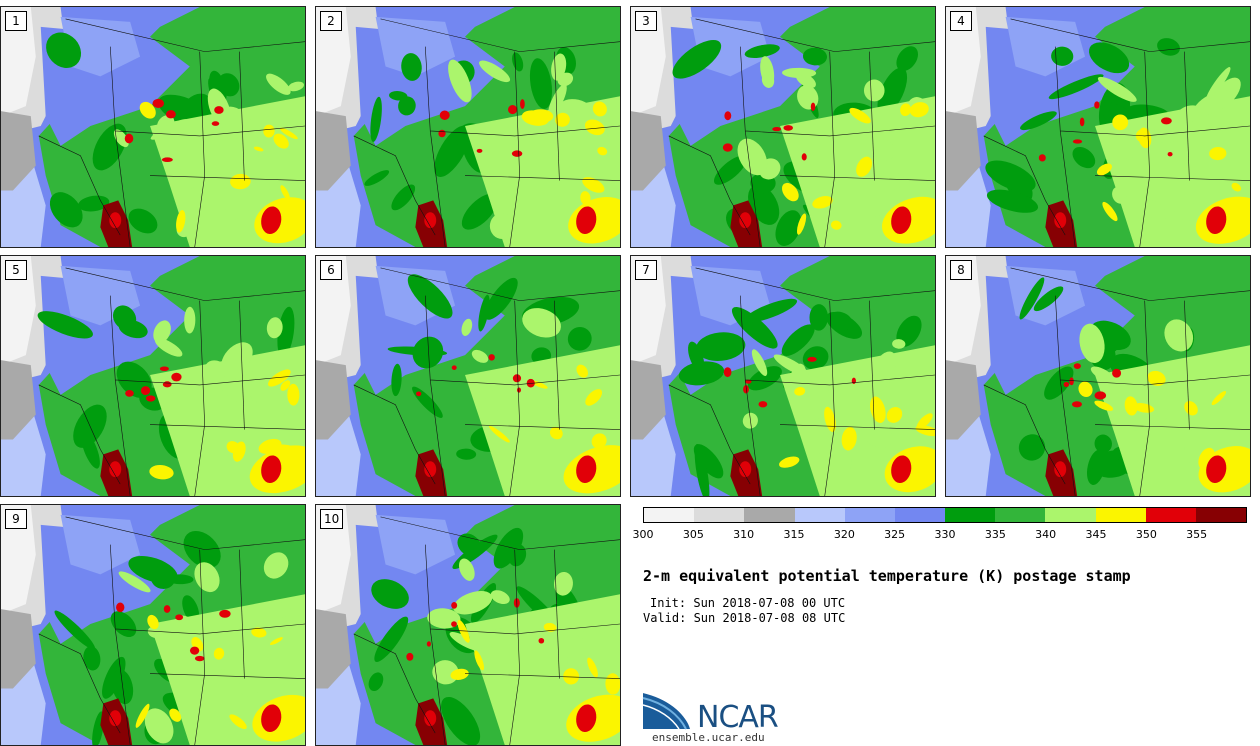  What do you see at coordinates (667, 710) in the screenshot?
I see `ncar-logo-icon` at bounding box center [667, 710].